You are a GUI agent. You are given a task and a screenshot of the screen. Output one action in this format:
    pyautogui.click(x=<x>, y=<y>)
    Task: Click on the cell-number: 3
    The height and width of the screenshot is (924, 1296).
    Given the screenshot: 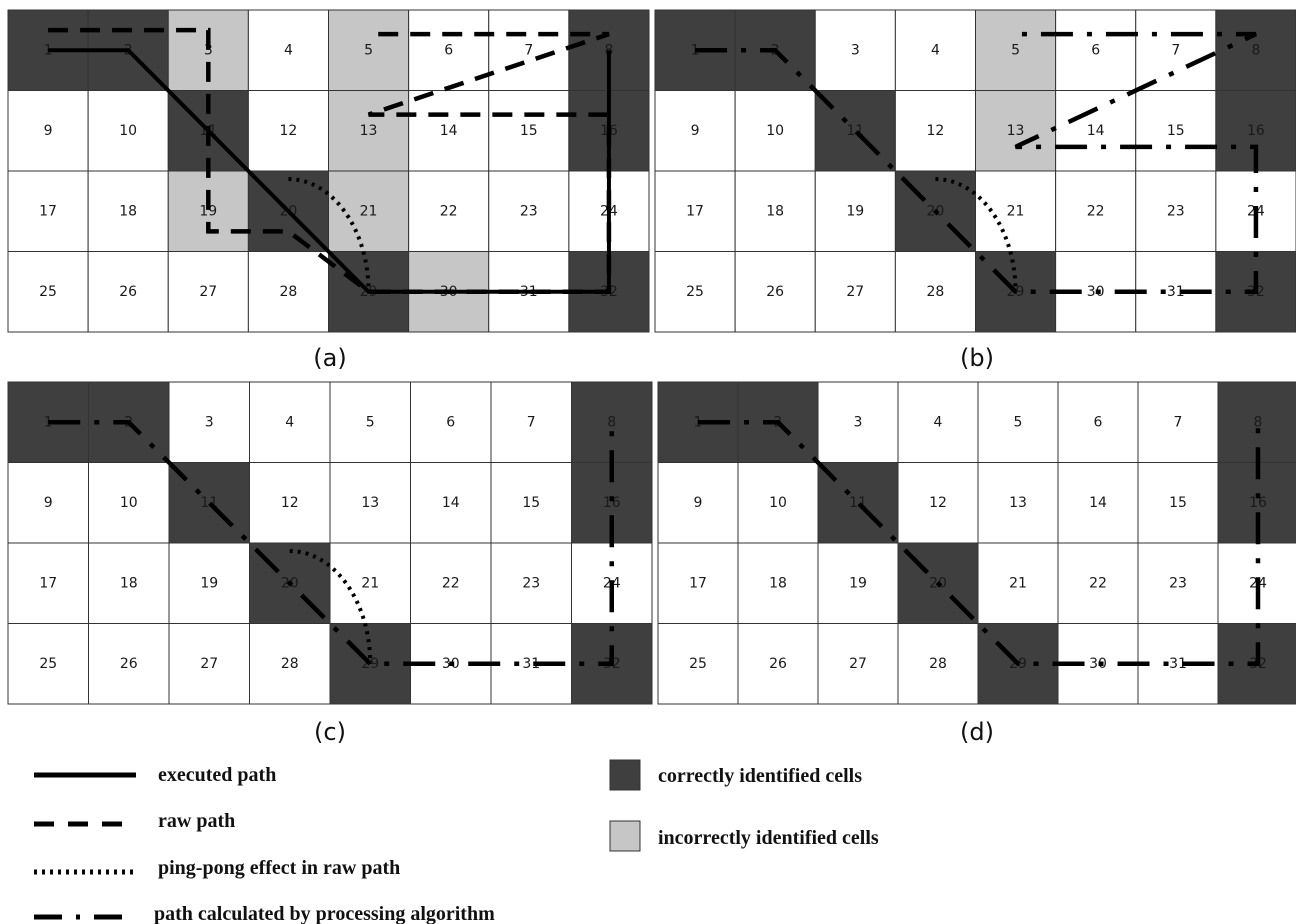 What is the action you would take?
    pyautogui.click(x=858, y=422)
    